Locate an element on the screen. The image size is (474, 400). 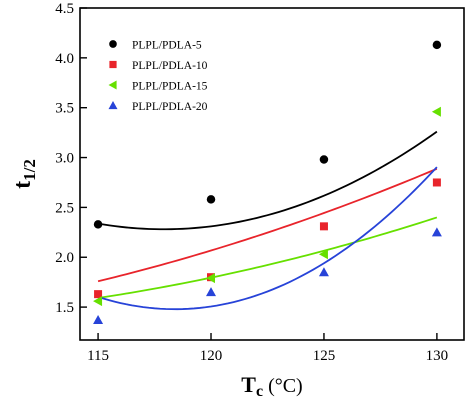
fit-curve is located at coordinates (267, 257).